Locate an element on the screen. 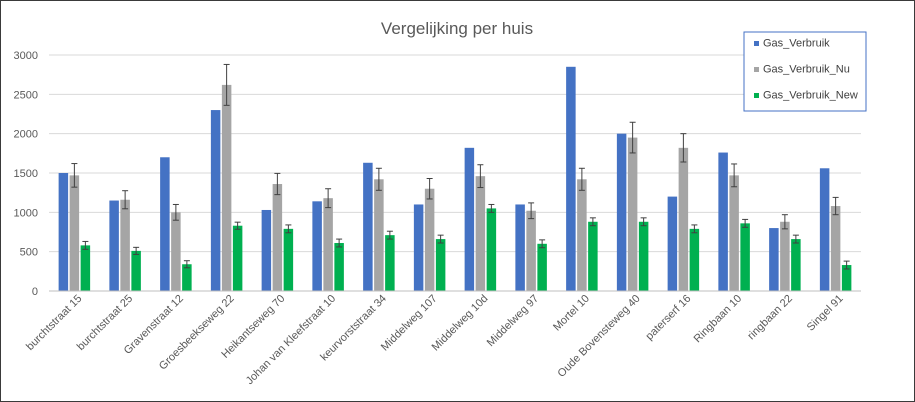  x-tick-label: paterserf 16 is located at coordinates (669, 318).